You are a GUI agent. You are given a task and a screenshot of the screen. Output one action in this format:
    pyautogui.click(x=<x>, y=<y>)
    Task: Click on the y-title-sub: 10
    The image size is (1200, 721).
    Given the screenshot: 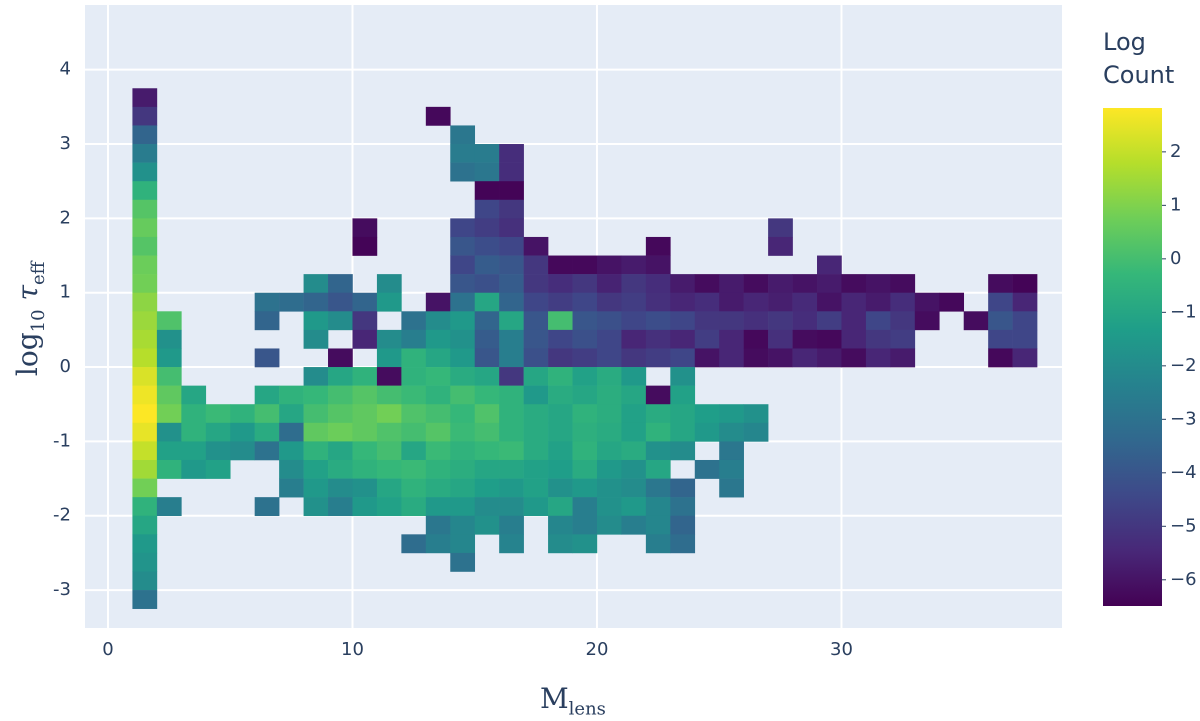 What is the action you would take?
    pyautogui.click(x=38, y=321)
    